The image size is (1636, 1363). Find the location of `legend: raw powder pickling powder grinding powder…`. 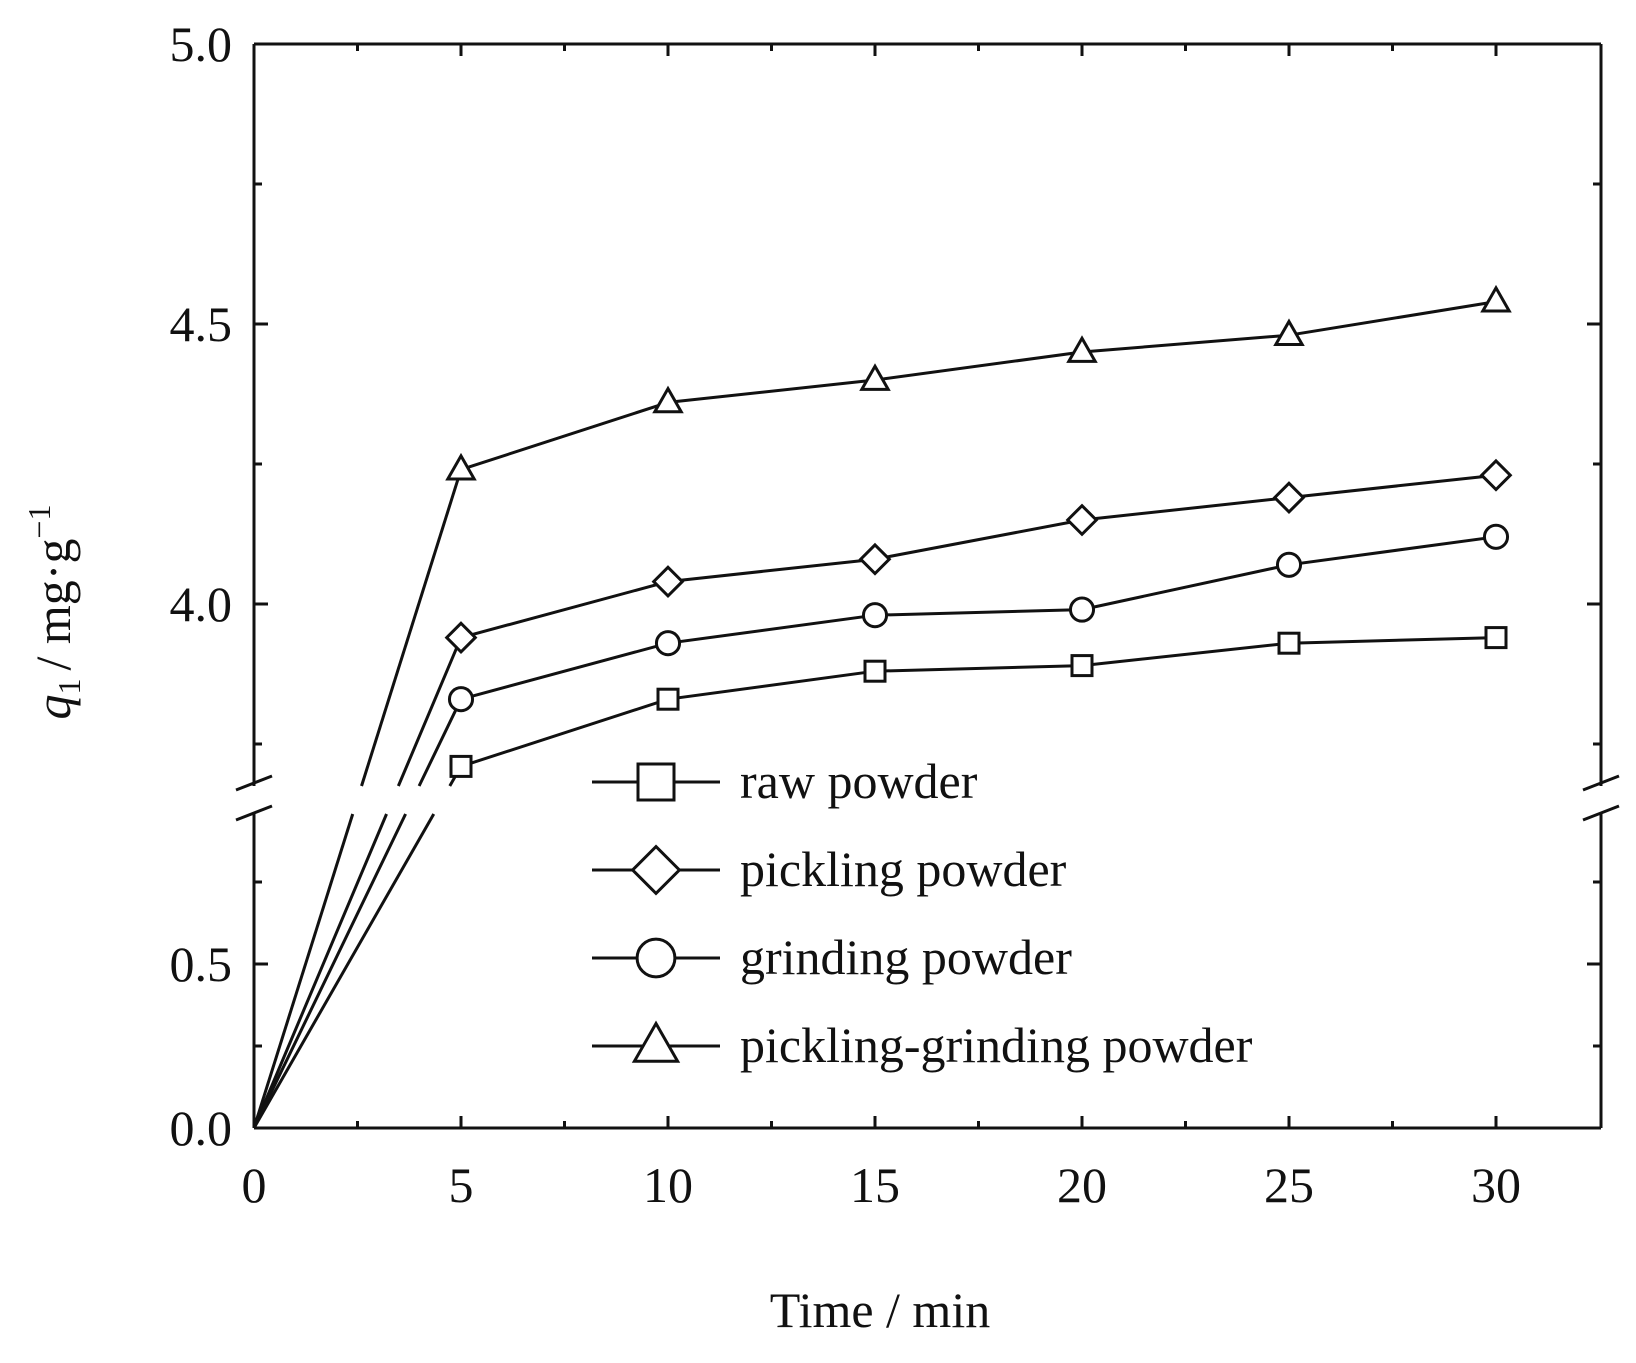

legend: raw powder pickling powder grinding powder… is located at coordinates (922, 913).